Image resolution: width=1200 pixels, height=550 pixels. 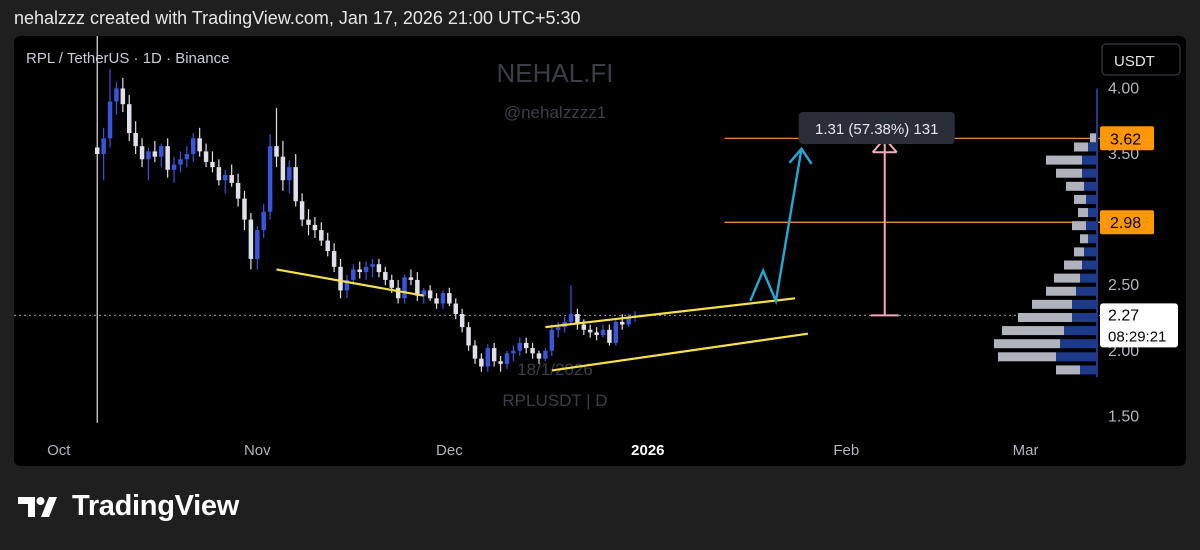 I want to click on x-tick-label-2: Dec, so click(x=449, y=450).